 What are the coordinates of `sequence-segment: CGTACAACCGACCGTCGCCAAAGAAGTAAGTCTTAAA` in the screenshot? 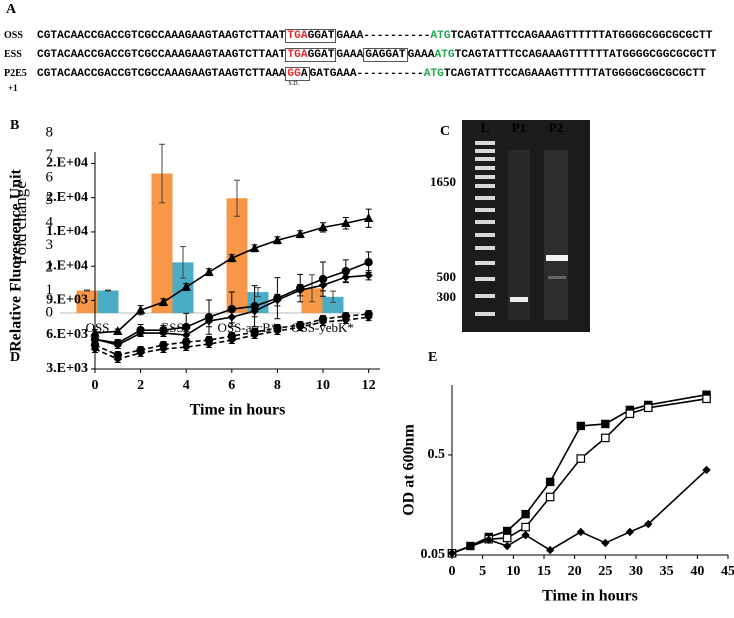 It's located at (161, 74).